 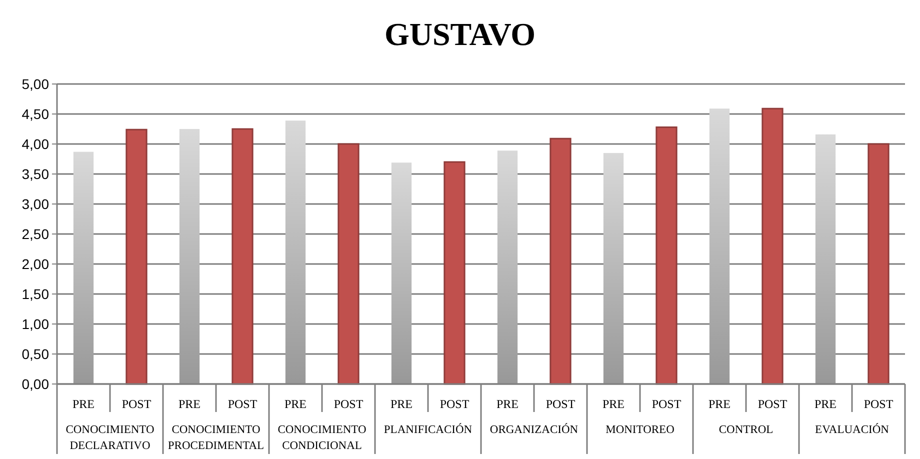 I want to click on text: CONTROL, so click(x=746, y=430).